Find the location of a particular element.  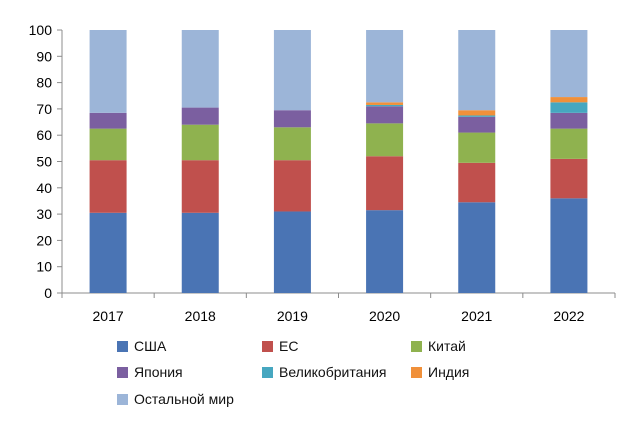

x-tick-label-2017: 2017 is located at coordinates (108, 316).